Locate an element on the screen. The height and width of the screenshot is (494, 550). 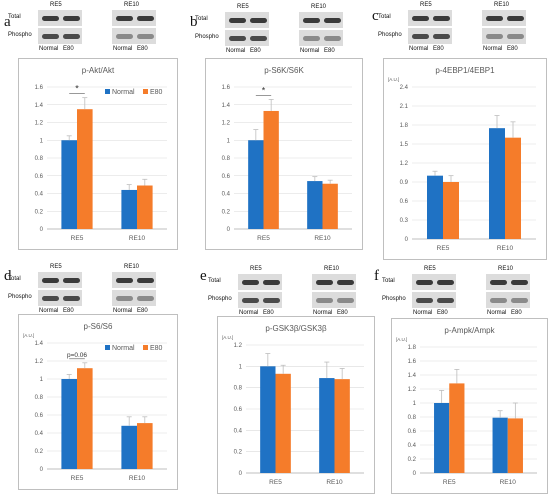
western-blot: RE5 Normal E80 RE10 Normal E80 Total Phospho is located at coordinates (88, 28).